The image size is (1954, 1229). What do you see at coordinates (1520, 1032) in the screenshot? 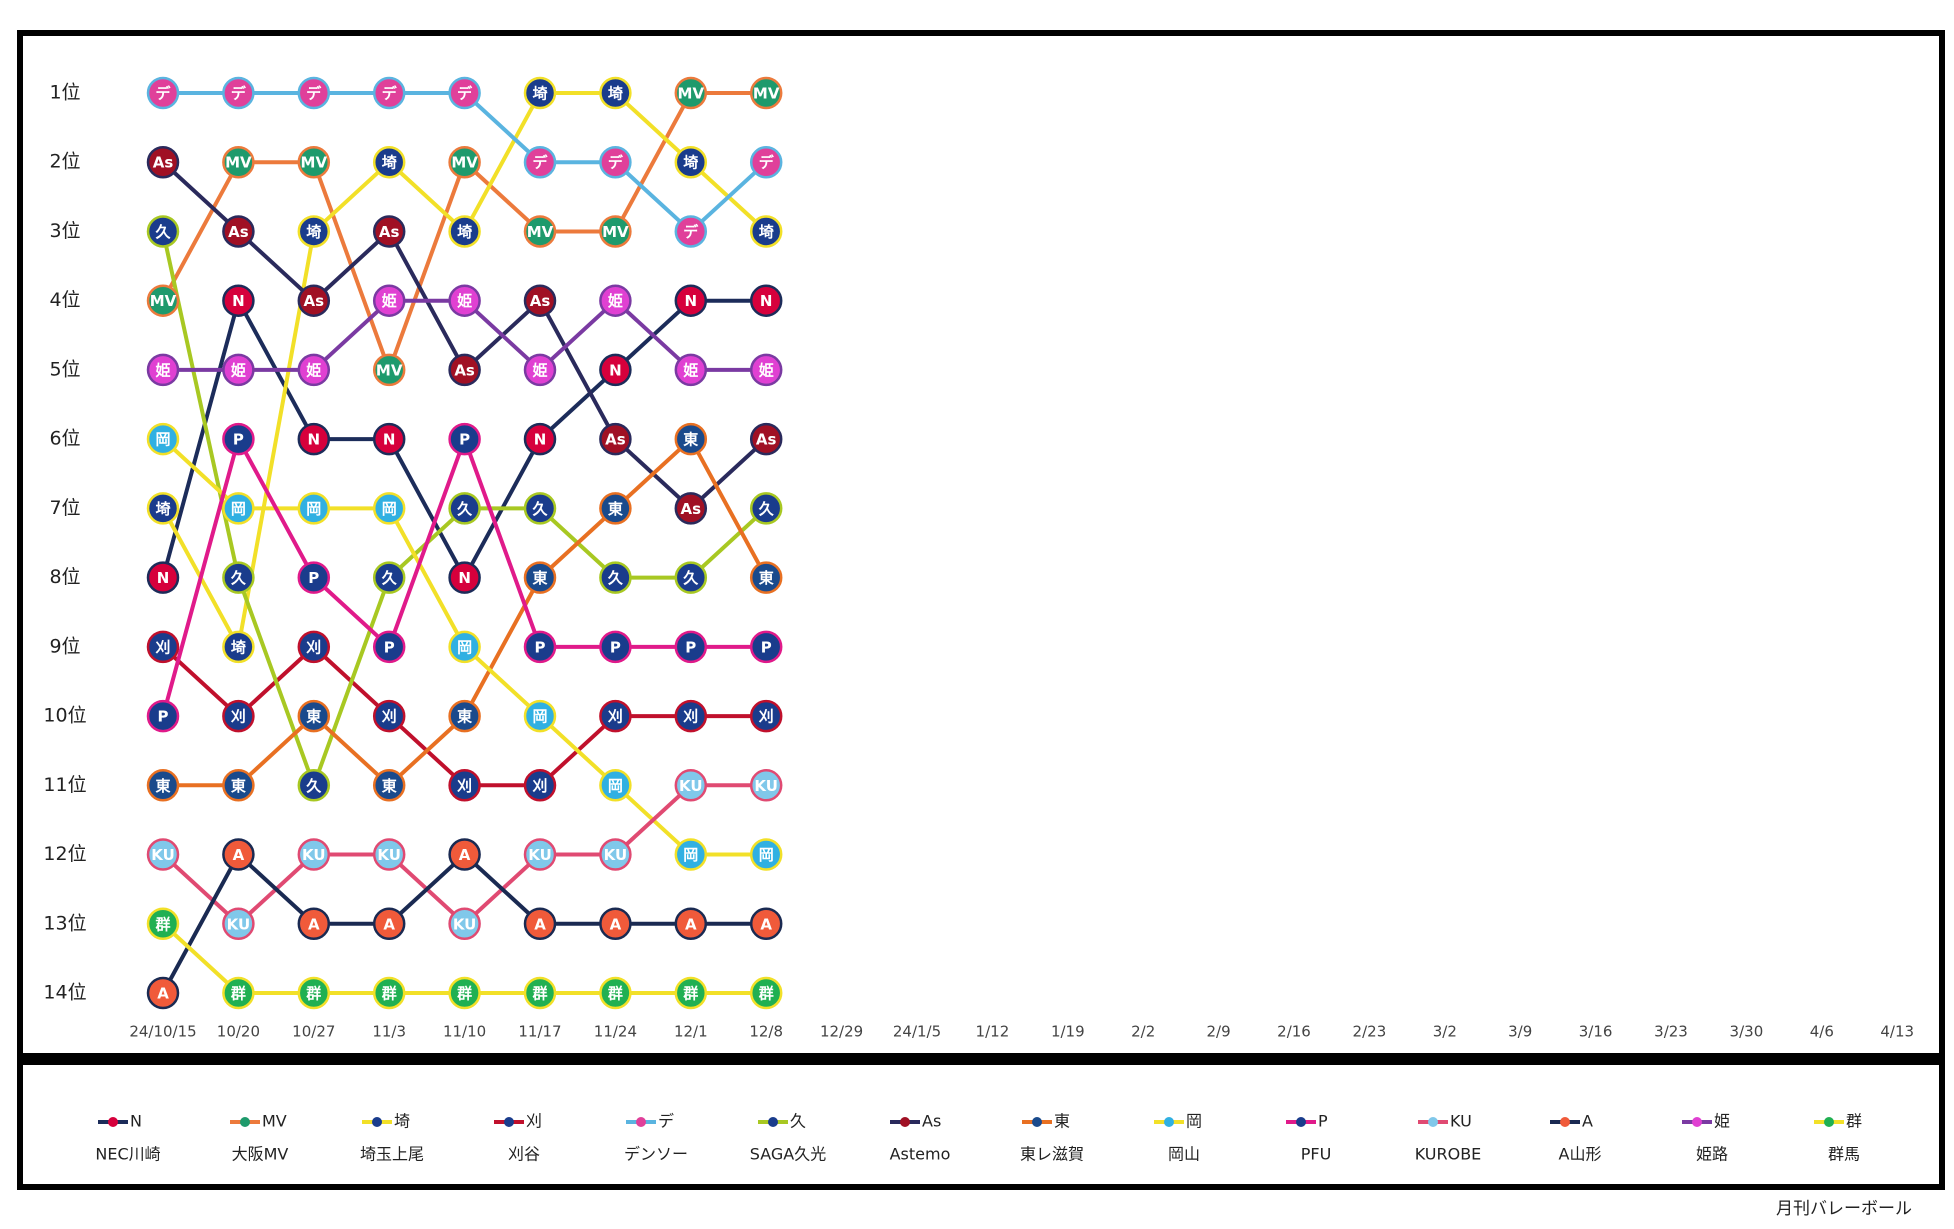
I see `x-tick-label: 3/9` at bounding box center [1520, 1032].